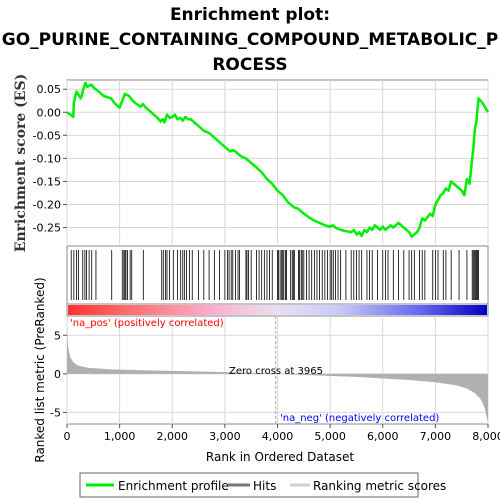  What do you see at coordinates (21, 163) in the screenshot?
I see `es-y-axis-label: Enrichment score (ES)` at bounding box center [21, 163].